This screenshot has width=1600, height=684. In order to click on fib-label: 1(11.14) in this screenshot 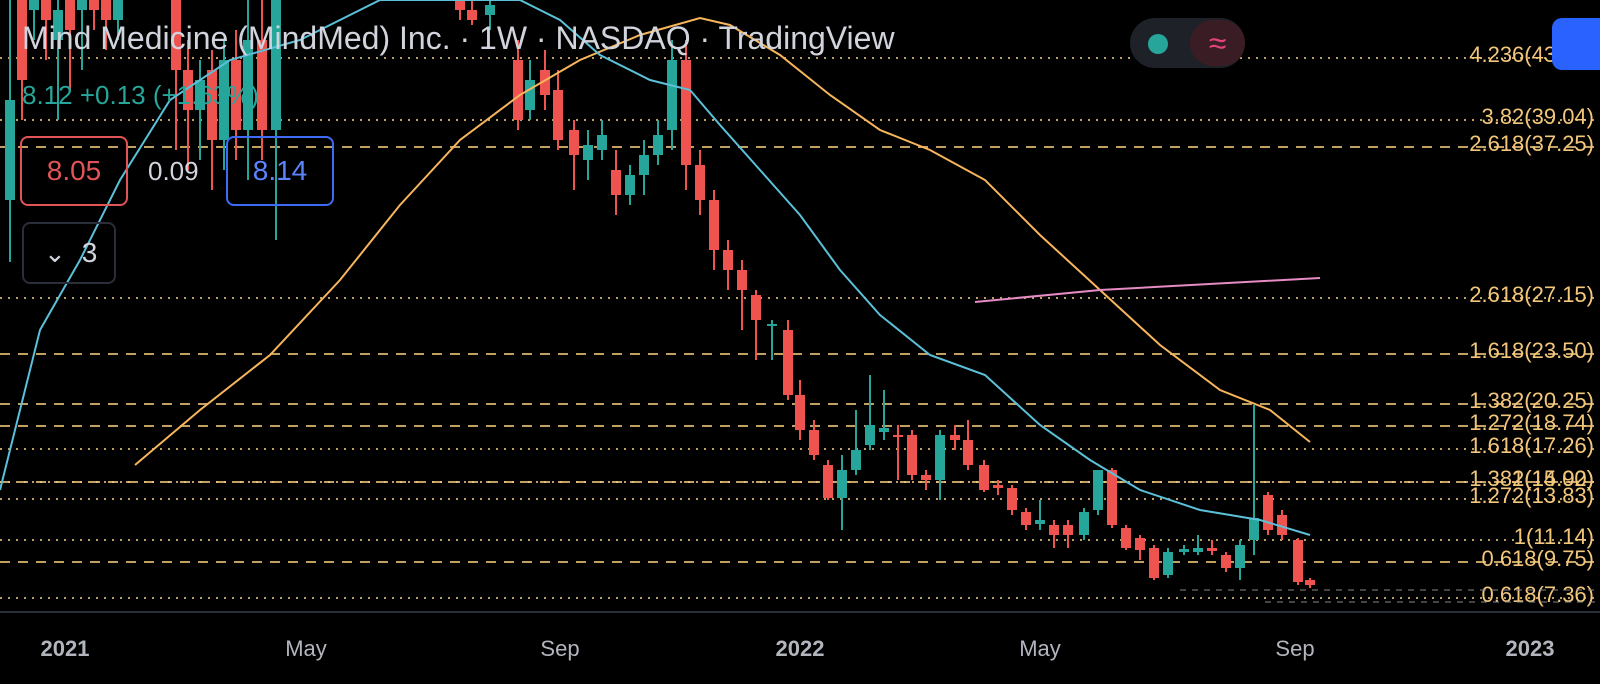, I will do `click(1554, 536)`.